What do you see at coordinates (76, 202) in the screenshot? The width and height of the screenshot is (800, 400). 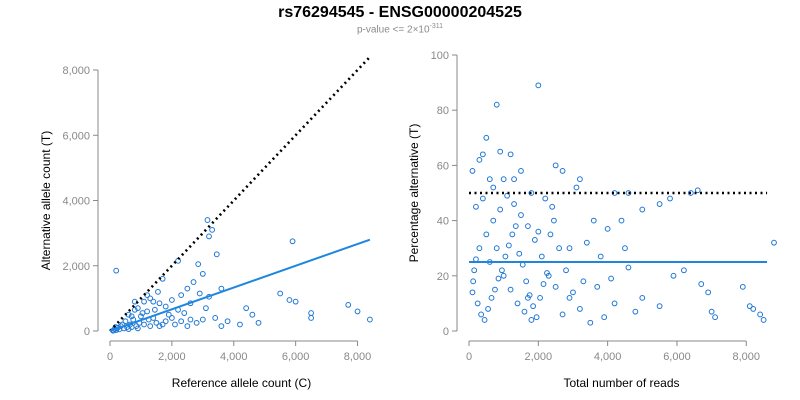 I see `y-tick-label: 4,000` at bounding box center [76, 202].